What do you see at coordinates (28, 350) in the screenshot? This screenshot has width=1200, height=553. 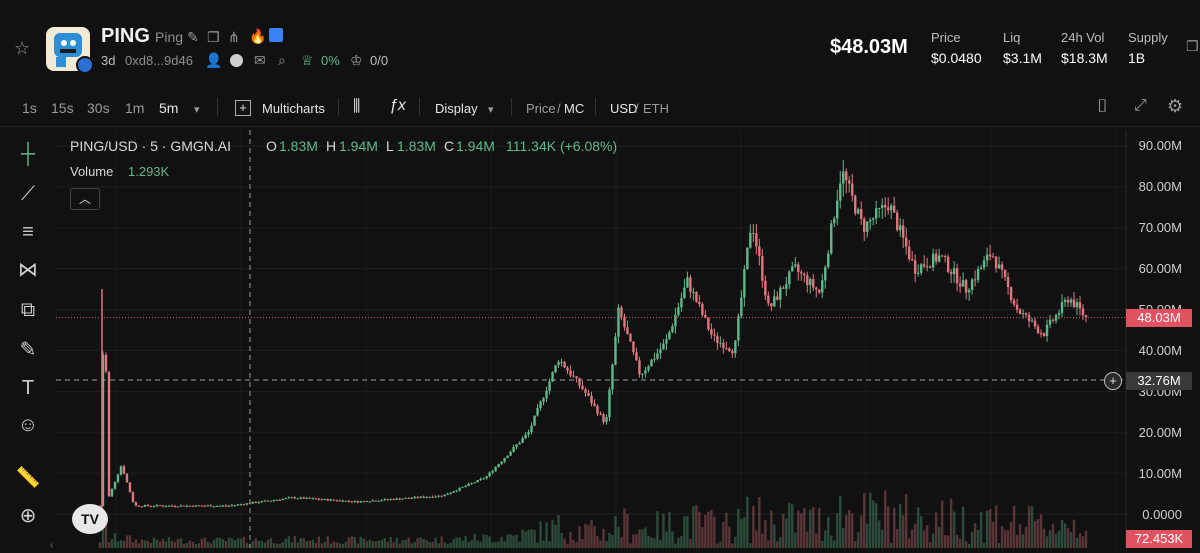 I see `brush-icon: ✎` at bounding box center [28, 350].